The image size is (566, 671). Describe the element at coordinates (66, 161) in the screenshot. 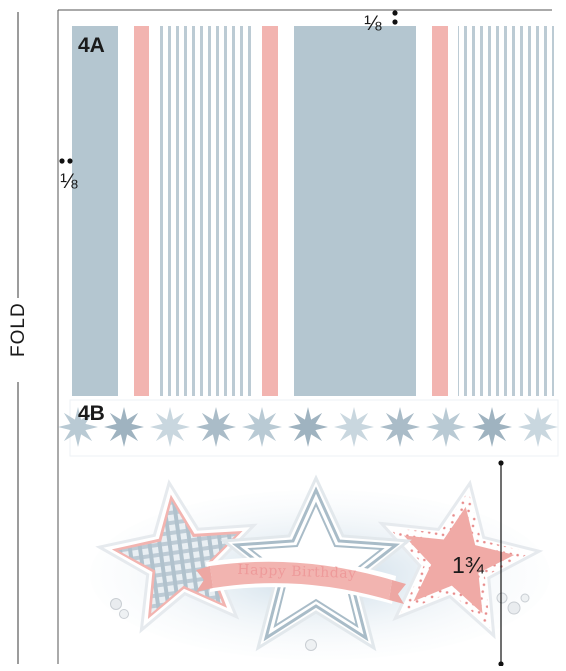

I see `left-margin-marker` at that location.